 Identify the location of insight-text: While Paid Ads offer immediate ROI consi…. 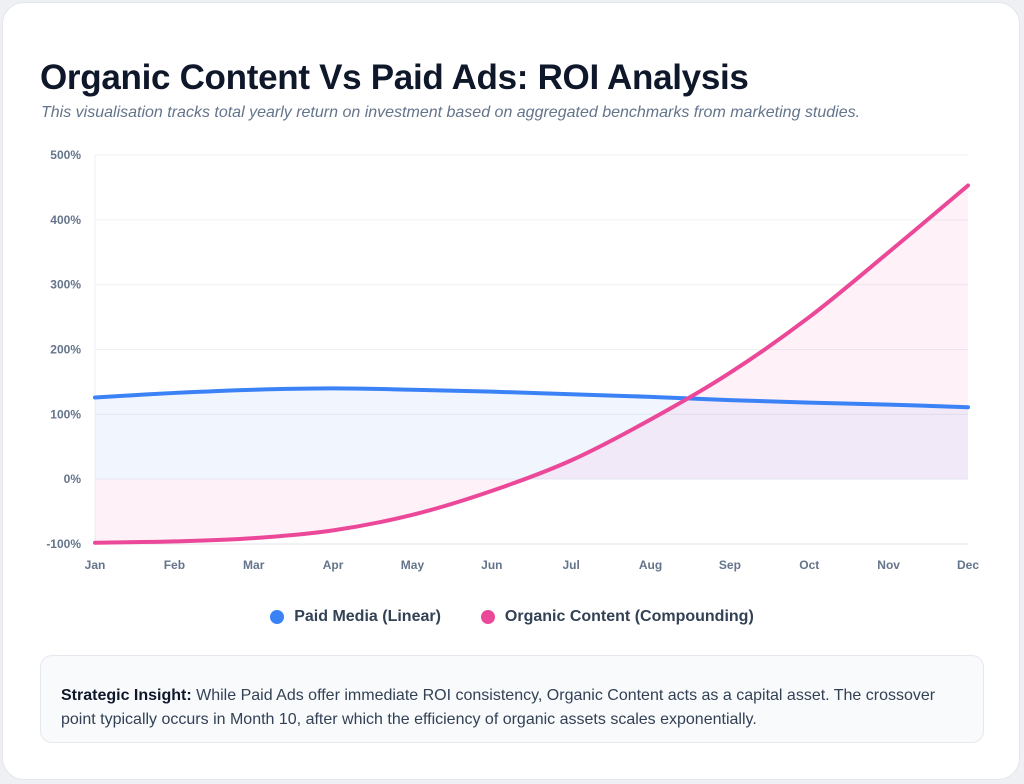
(498, 707).